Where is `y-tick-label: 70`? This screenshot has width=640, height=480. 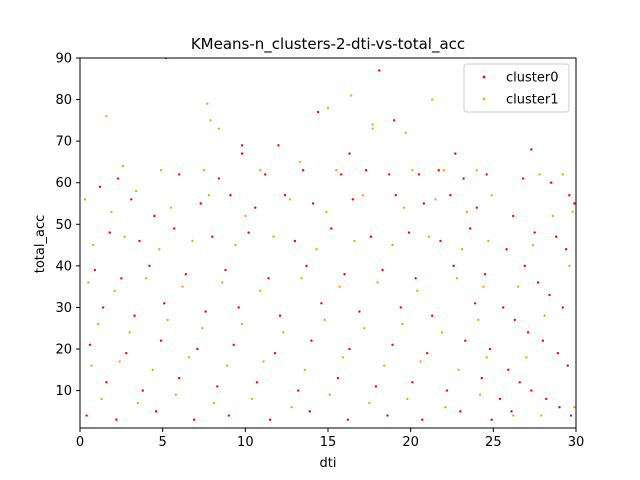
y-tick-label: 70 is located at coordinates (63, 142).